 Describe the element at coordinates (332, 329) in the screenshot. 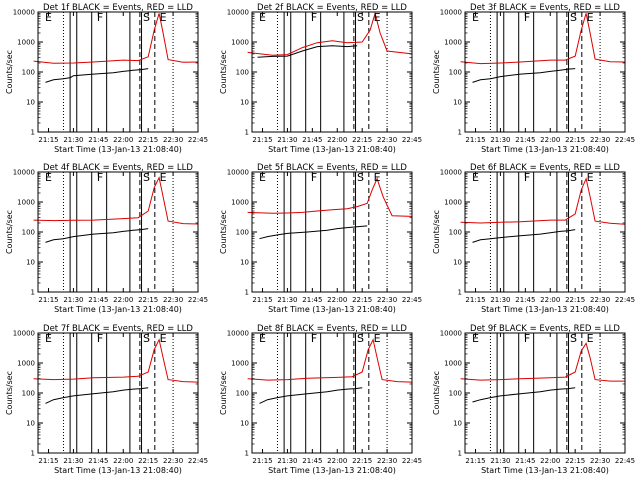

I see `panel-title: Det 8f BLACK = Events, RED = LLD` at that location.